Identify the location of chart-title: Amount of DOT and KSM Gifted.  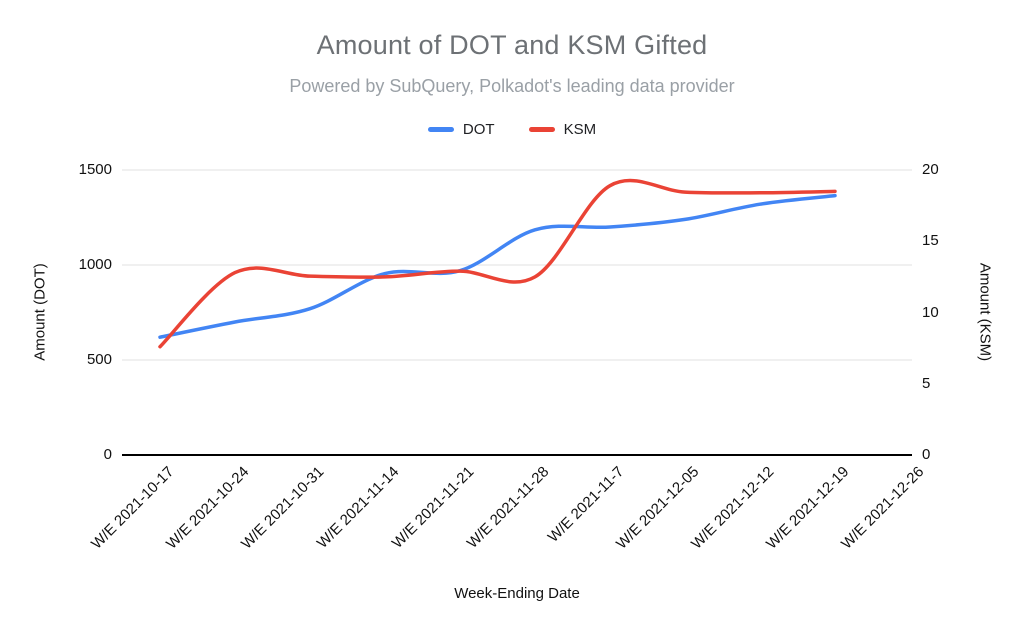
(512, 45).